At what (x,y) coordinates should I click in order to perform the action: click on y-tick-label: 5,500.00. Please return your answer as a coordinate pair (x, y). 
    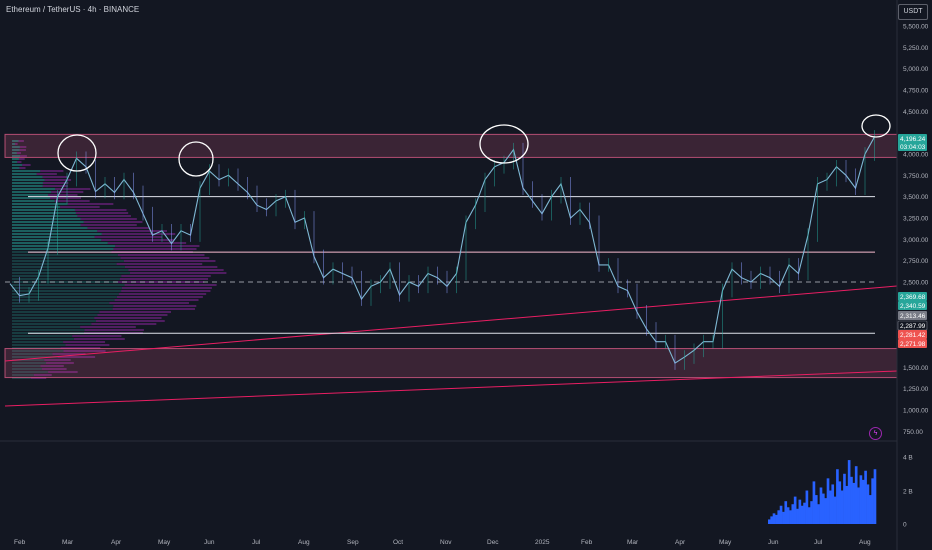
    Looking at the image, I should click on (916, 27).